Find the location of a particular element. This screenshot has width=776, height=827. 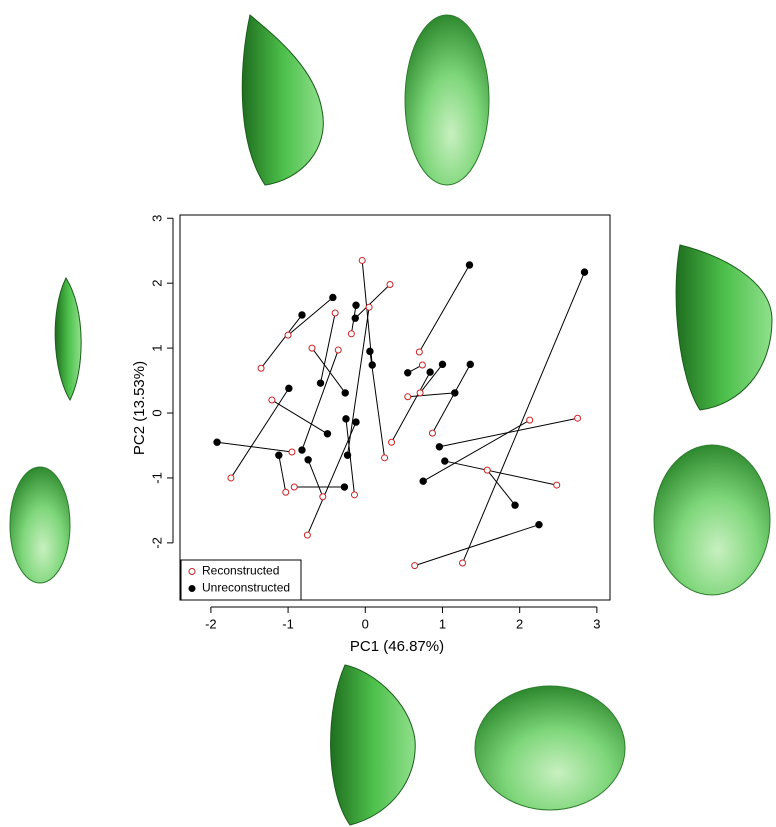

y-tick-label: 2 is located at coordinates (156, 283).